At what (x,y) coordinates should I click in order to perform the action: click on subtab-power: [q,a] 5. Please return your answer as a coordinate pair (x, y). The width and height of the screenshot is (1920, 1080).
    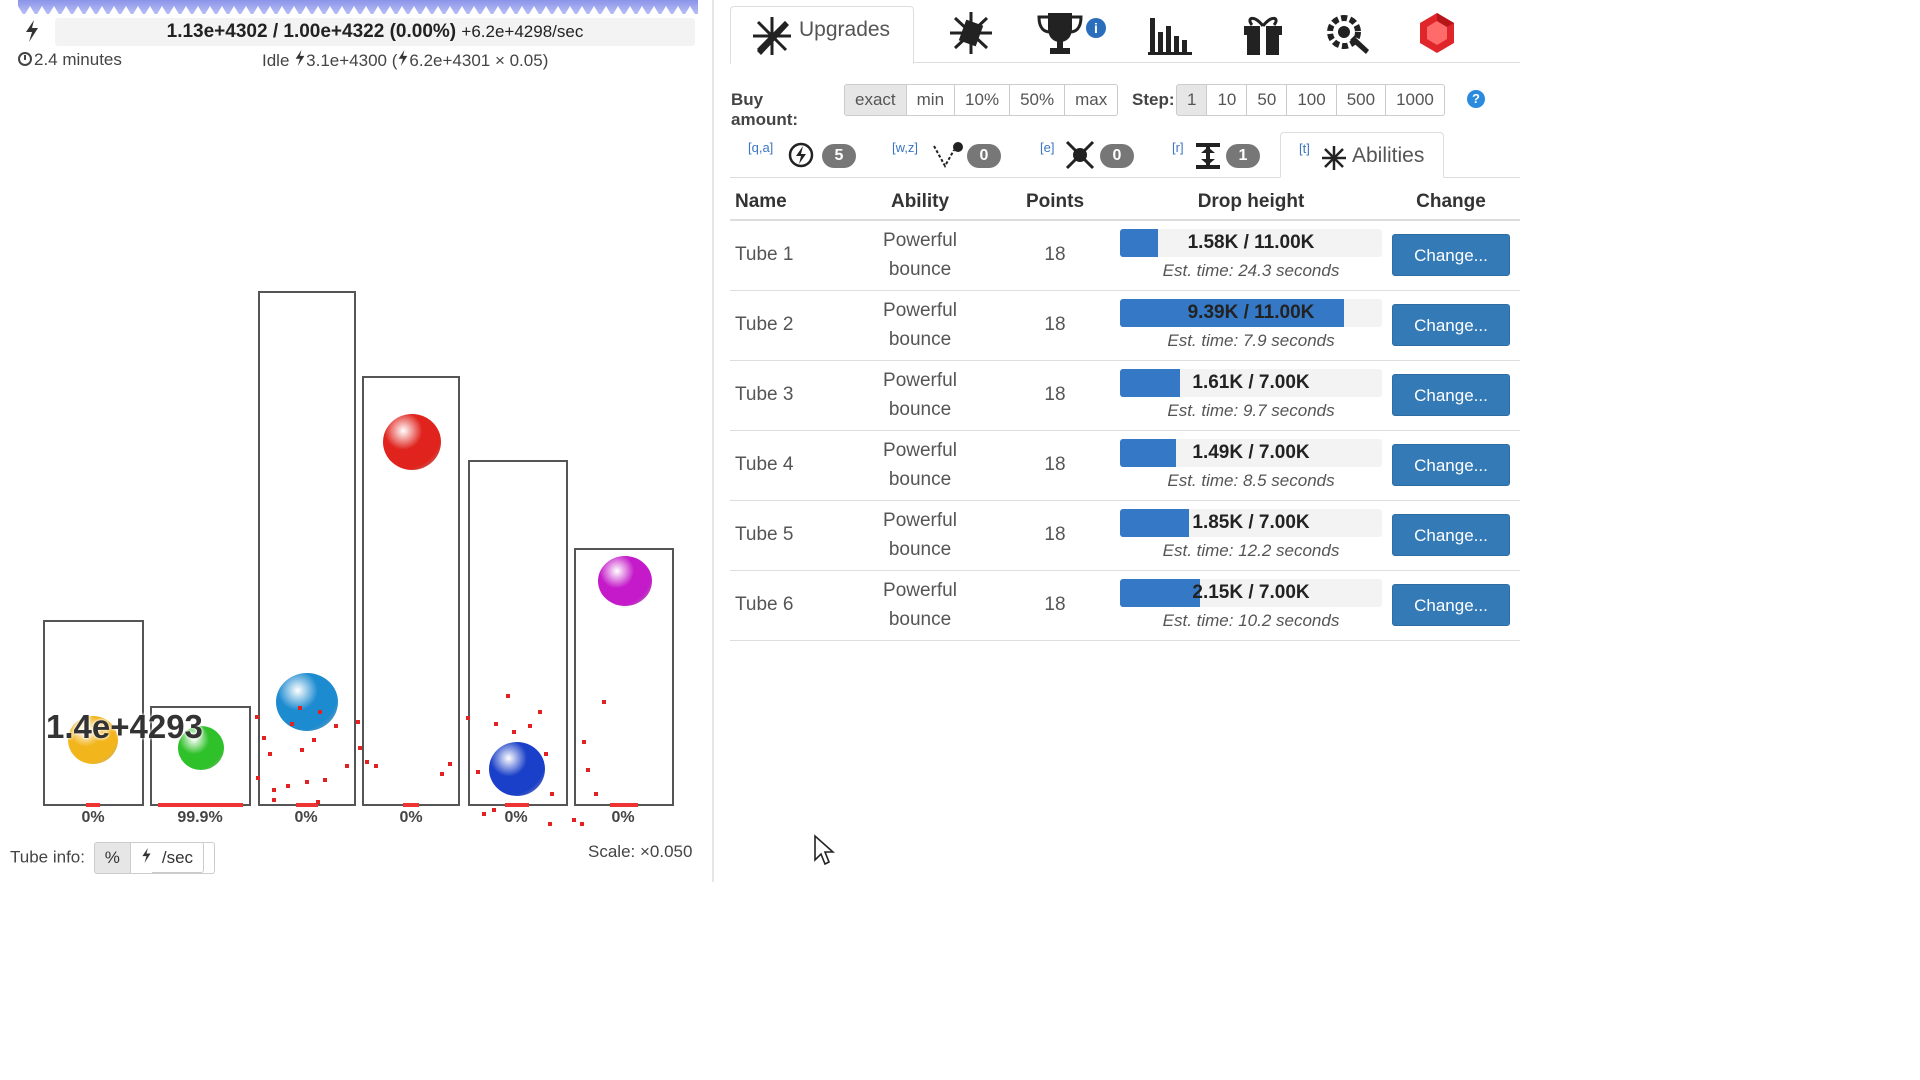
    Looking at the image, I should click on (803, 155).